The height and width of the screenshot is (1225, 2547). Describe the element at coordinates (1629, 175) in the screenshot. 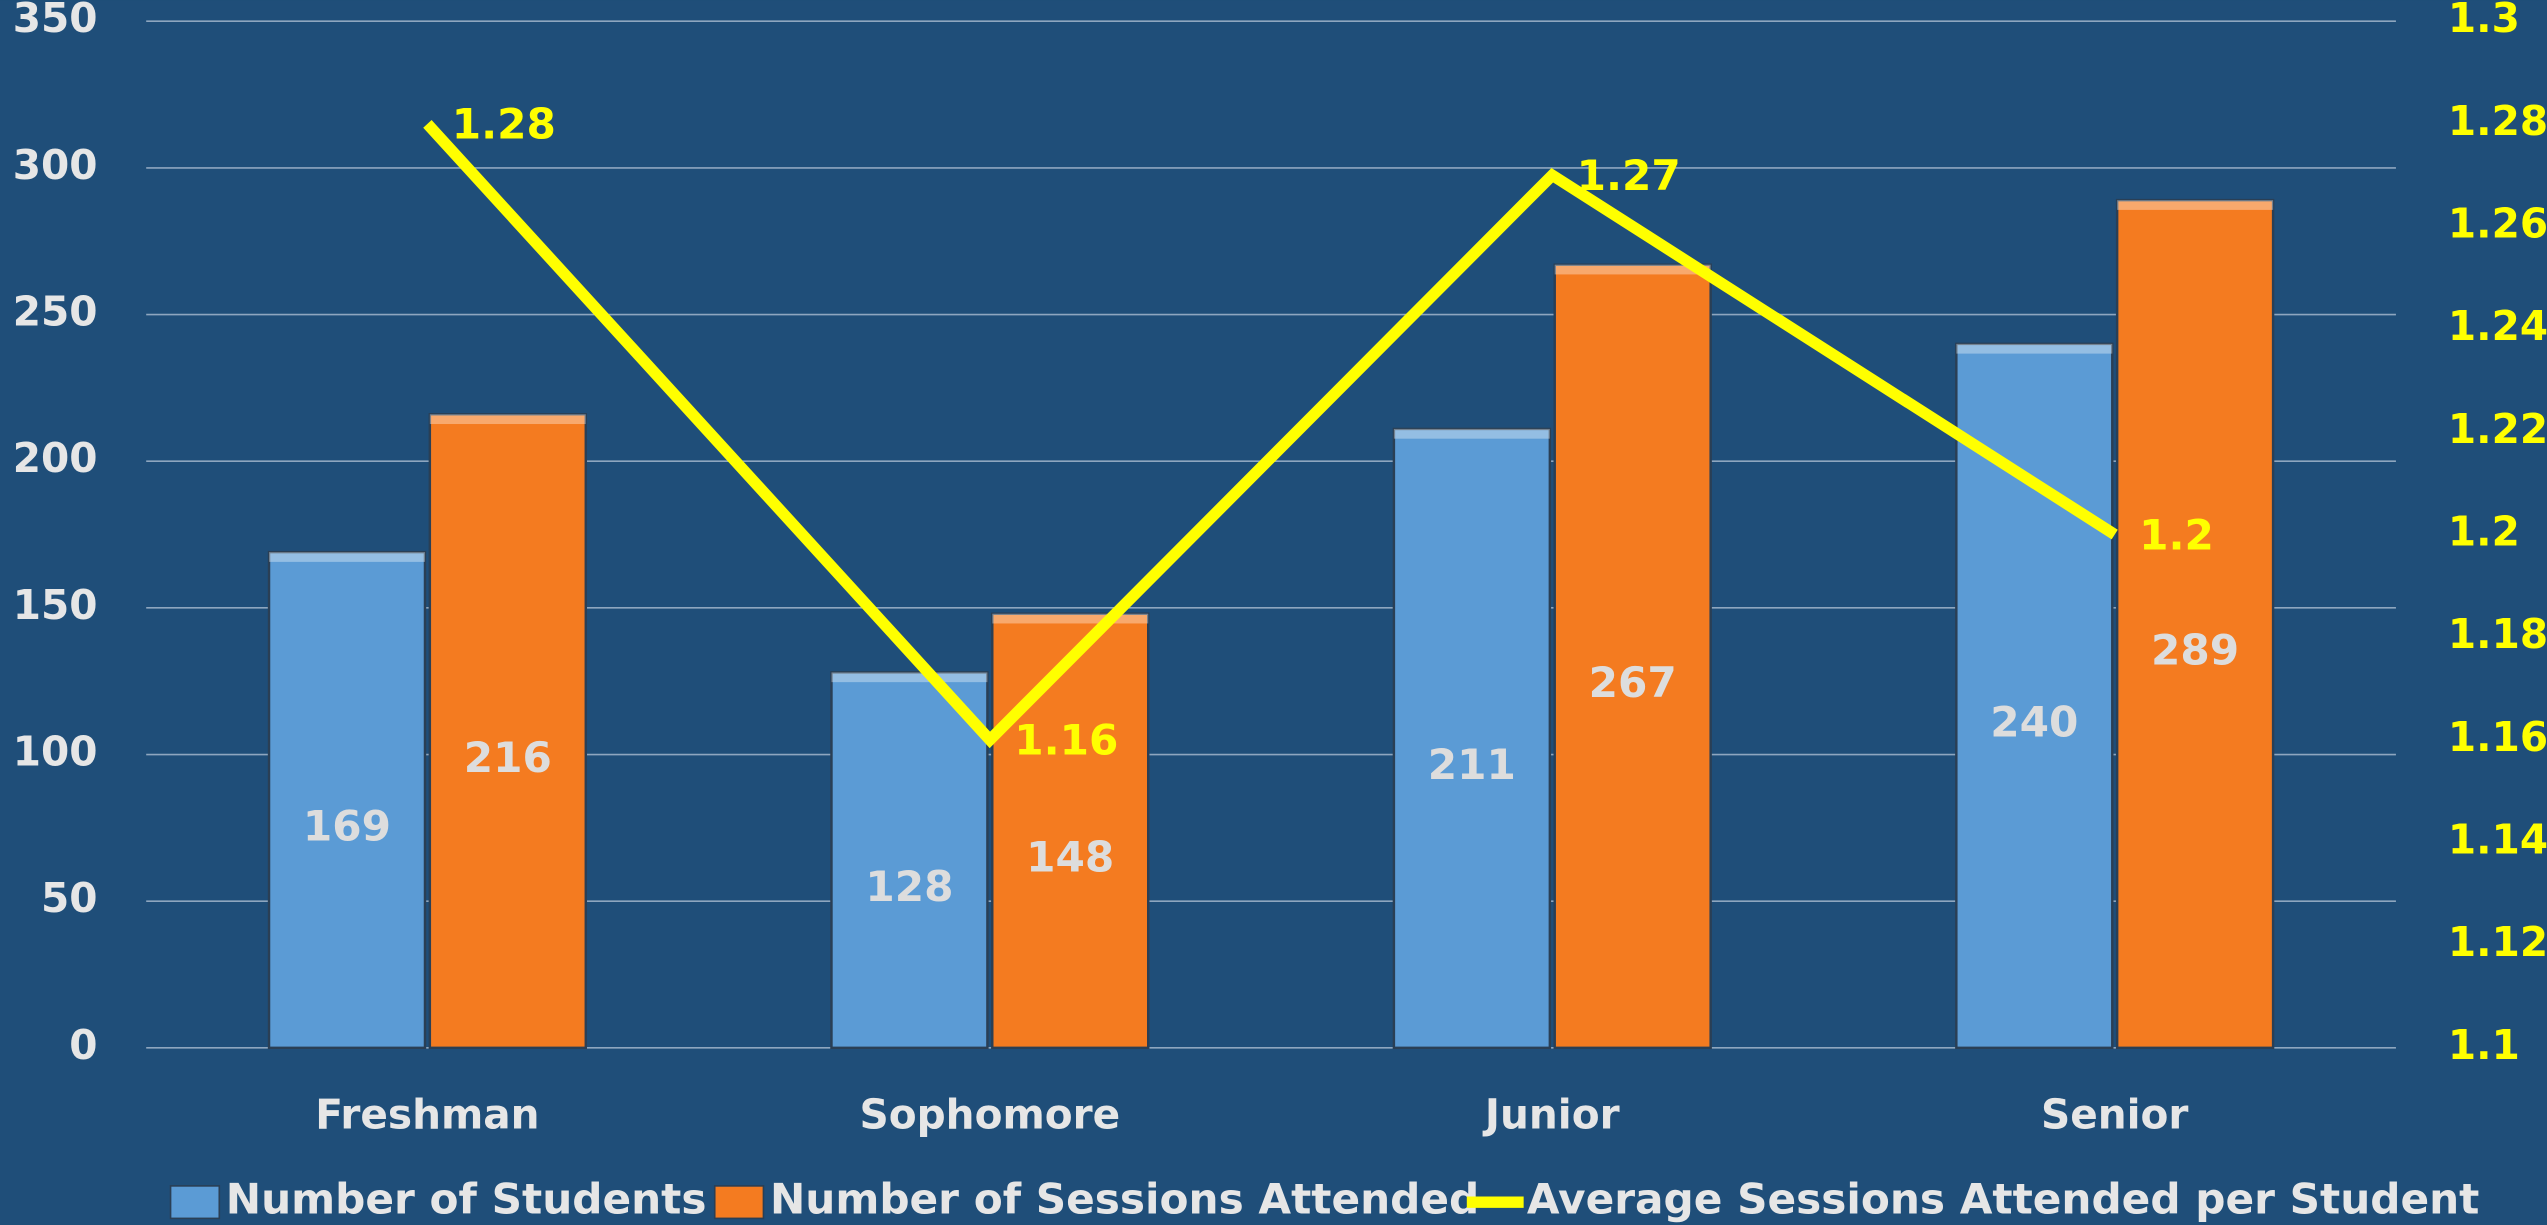

I see `line-label: 1.27` at that location.